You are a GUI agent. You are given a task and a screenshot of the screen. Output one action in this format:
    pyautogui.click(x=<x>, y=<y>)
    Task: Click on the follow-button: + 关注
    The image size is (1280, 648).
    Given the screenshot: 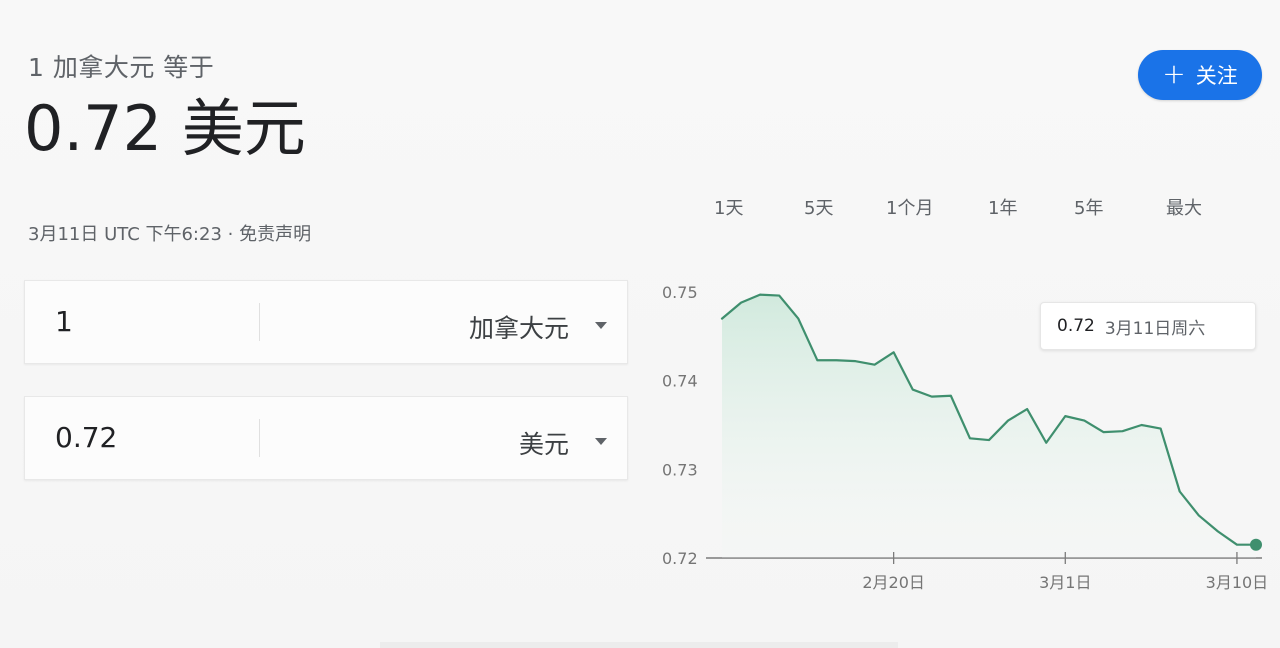 What is the action you would take?
    pyautogui.click(x=1200, y=75)
    